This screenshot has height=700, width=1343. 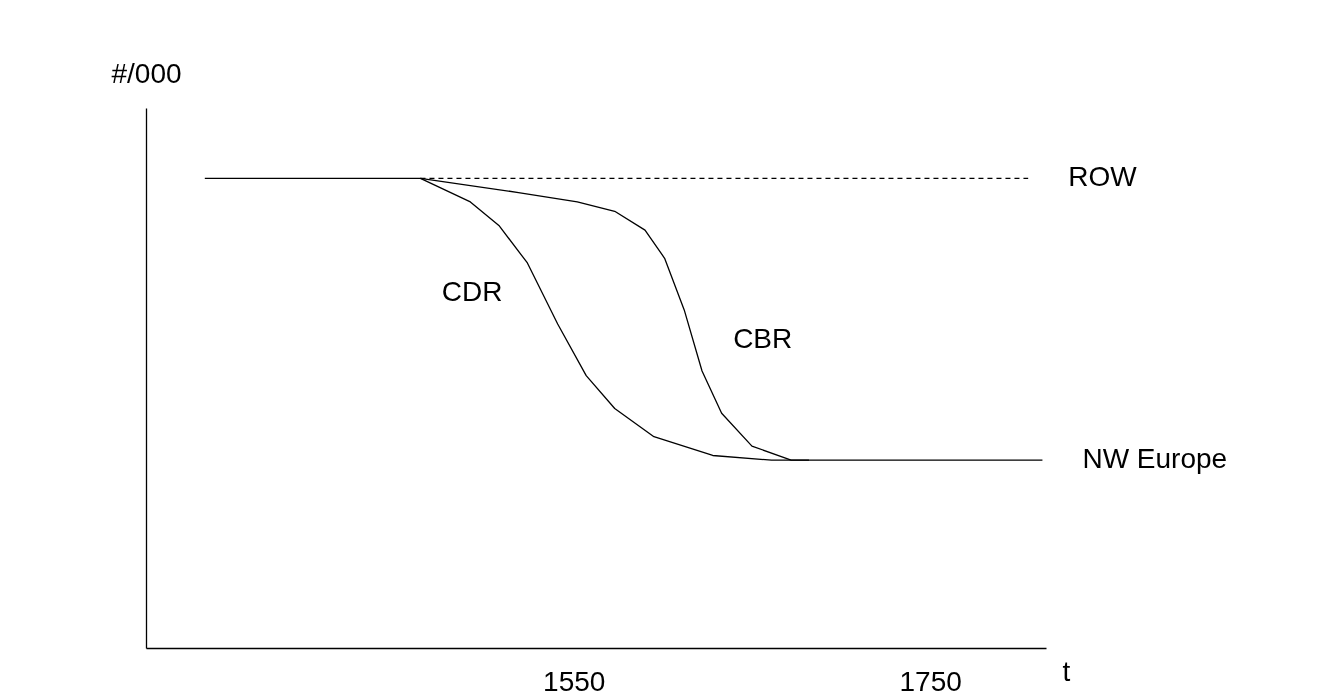 What do you see at coordinates (472, 292) in the screenshot?
I see `series-label: CDR` at bounding box center [472, 292].